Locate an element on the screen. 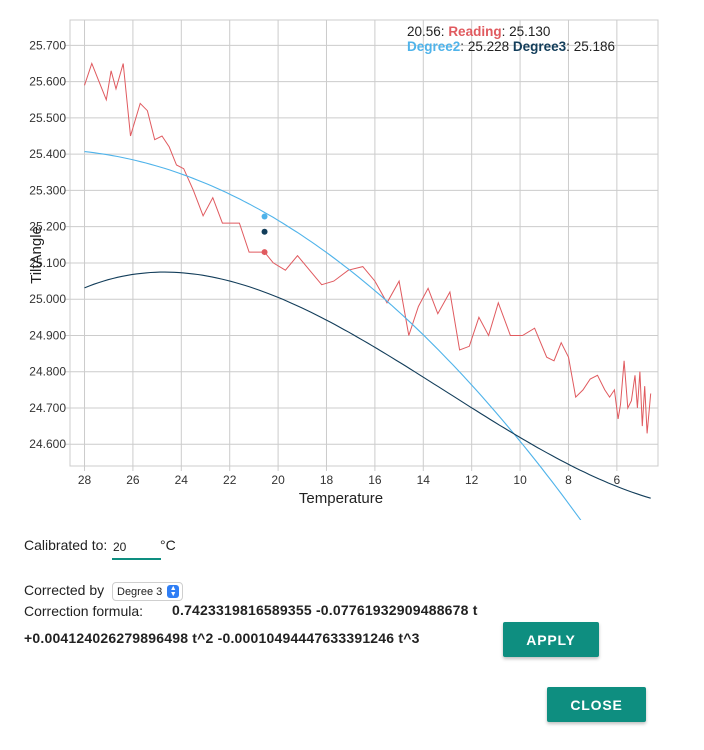 Image resolution: width=704 pixels, height=750 pixels. hover-markers is located at coordinates (264, 234).